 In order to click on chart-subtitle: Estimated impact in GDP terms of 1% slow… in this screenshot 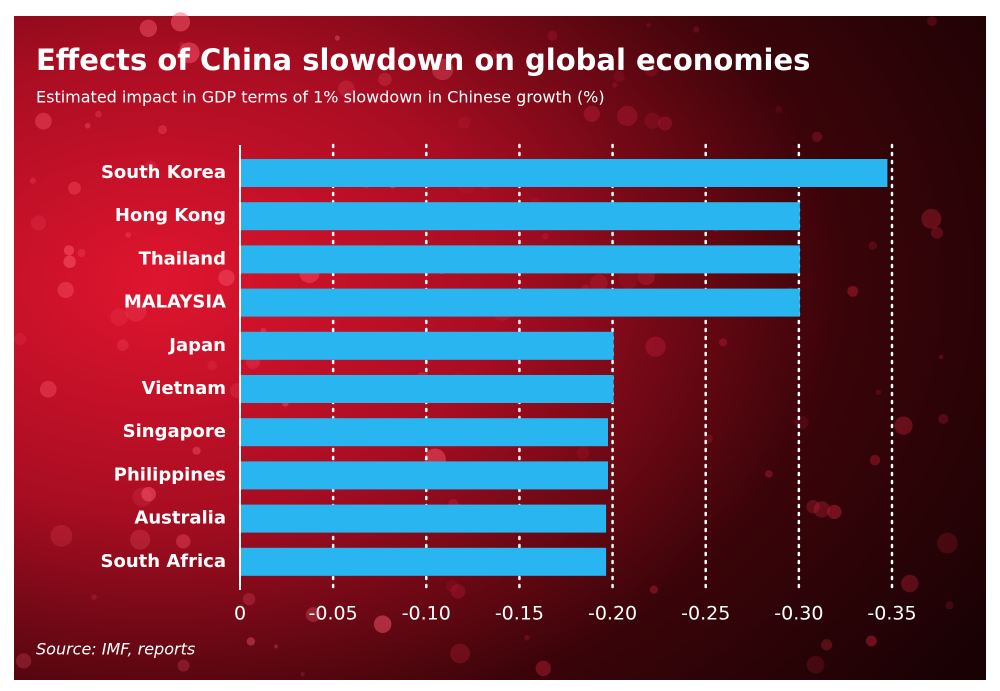, I will do `click(320, 97)`.